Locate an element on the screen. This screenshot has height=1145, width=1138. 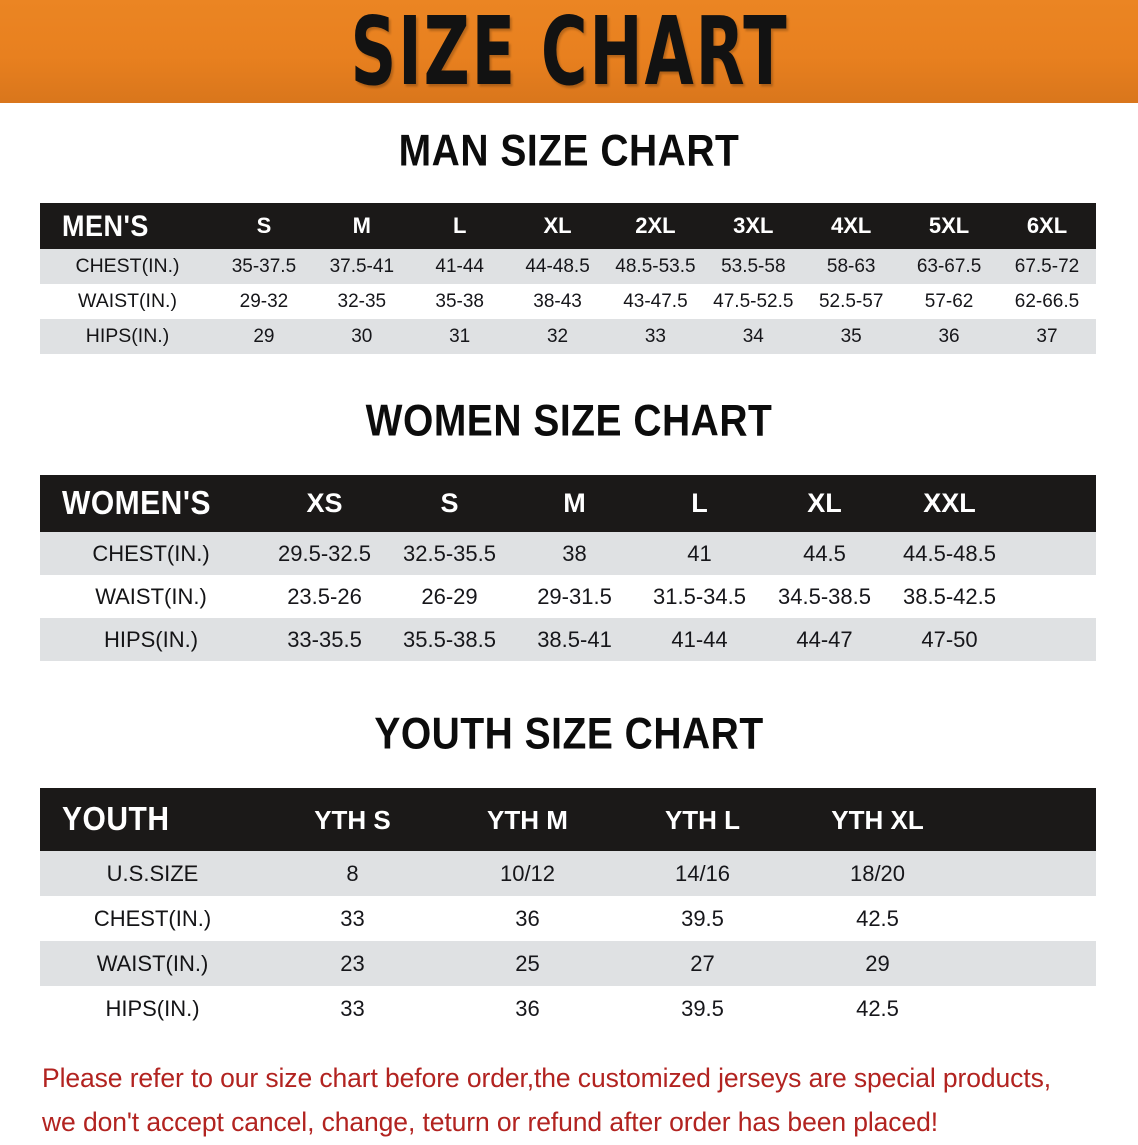
youth-col-header: YTH M is located at coordinates (527, 819).